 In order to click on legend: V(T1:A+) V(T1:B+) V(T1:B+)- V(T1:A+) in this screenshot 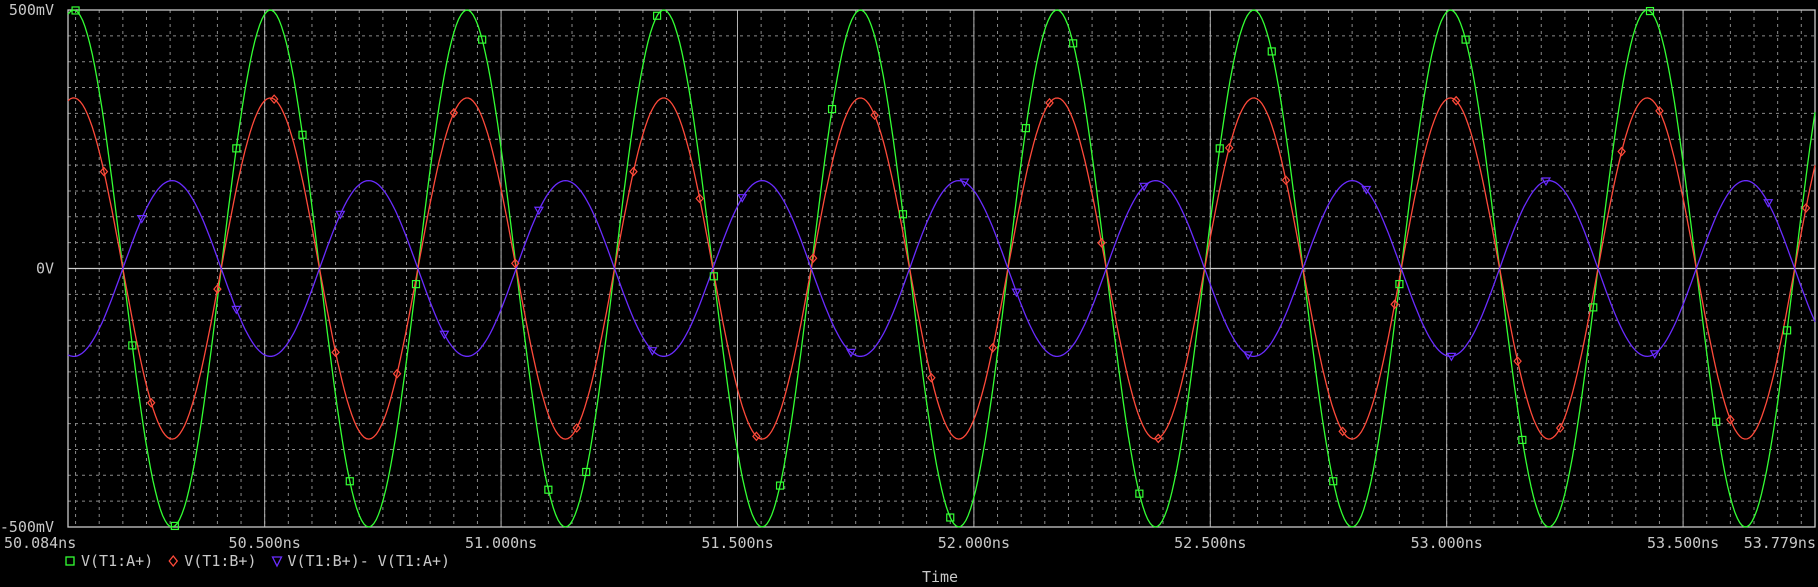, I will do `click(258, 561)`.